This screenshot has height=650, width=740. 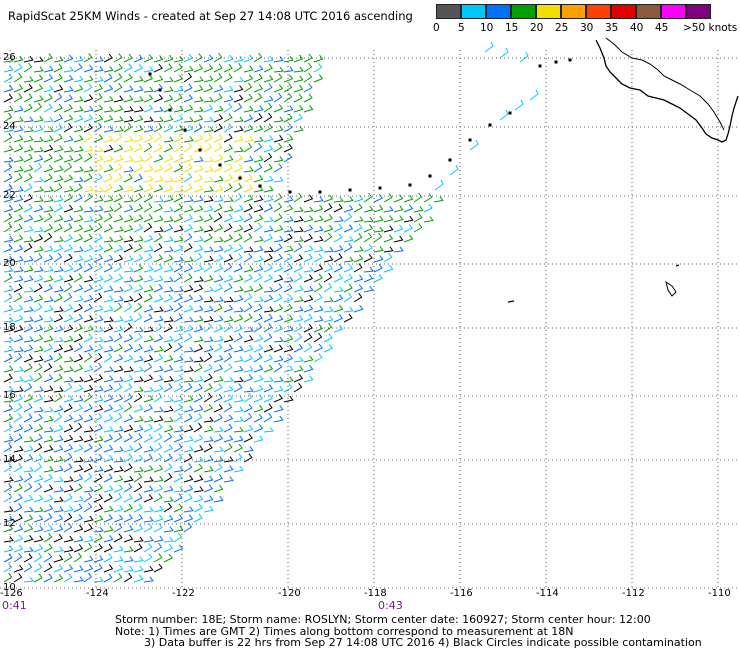 I want to click on lat-label-24: 24, so click(x=9, y=126).